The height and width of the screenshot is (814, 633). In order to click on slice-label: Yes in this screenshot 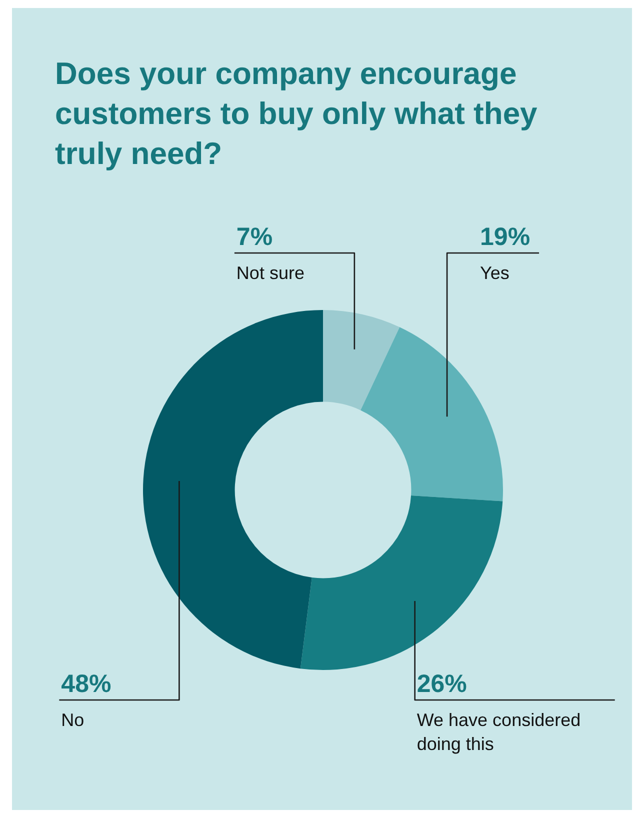, I will do `click(495, 273)`.